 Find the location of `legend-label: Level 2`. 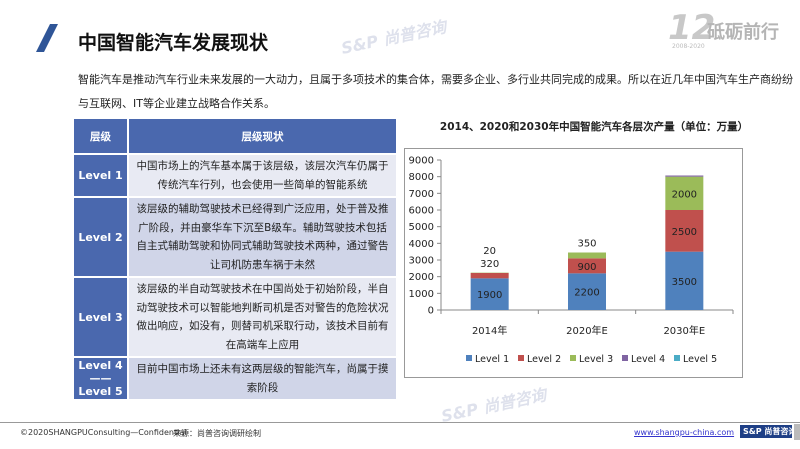

legend-label: Level 2 is located at coordinates (544, 359).